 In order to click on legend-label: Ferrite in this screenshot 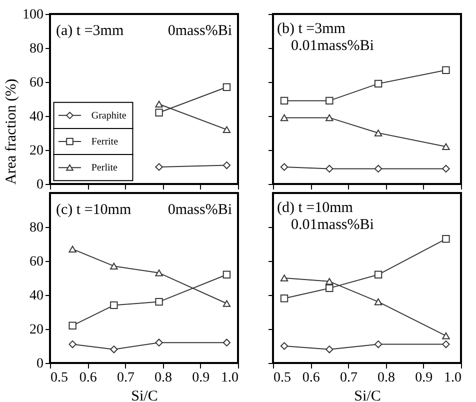, I will do `click(105, 142)`.